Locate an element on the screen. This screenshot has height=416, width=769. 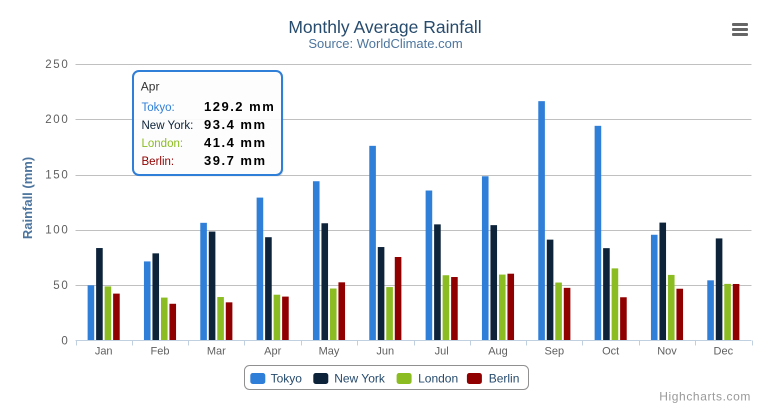
svg-text: Mar is located at coordinates (216, 352).